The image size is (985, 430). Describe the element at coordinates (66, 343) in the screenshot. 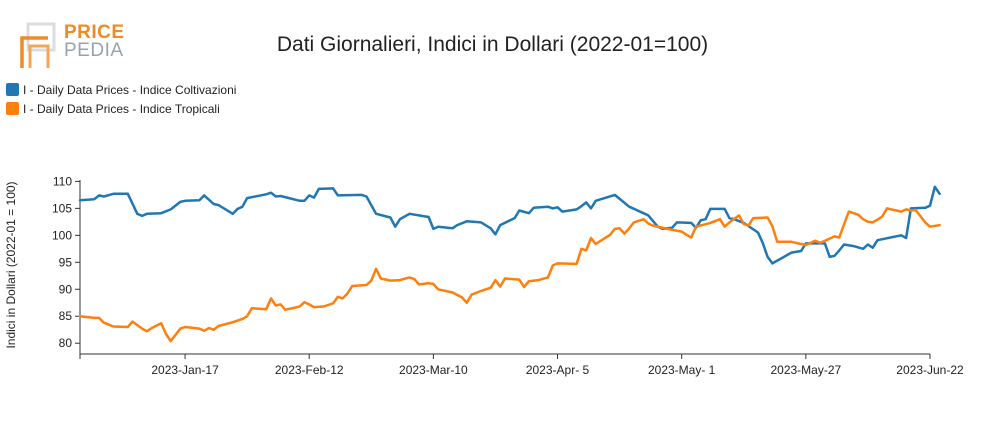

I see `y-tick-label: 80` at that location.